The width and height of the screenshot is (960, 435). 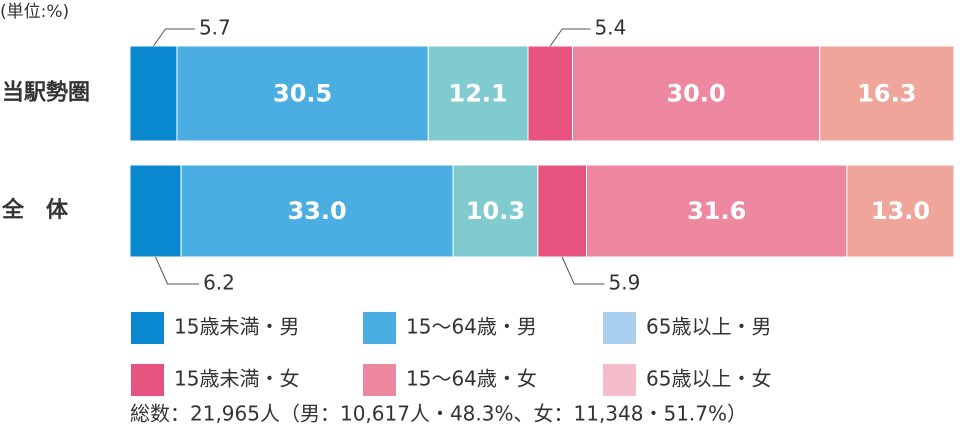 What do you see at coordinates (471, 327) in the screenshot?
I see `legend-label: 15〜64歳・男` at bounding box center [471, 327].